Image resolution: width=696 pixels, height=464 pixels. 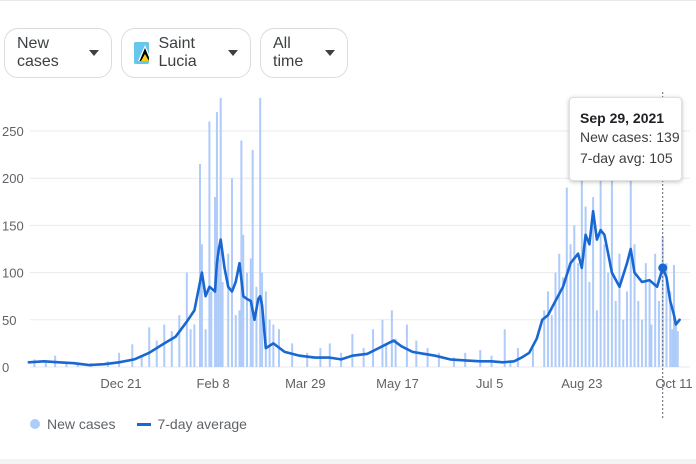 What do you see at coordinates (626, 158) in the screenshot?
I see `tooltip-7day-avg: 7-day avg: 105` at bounding box center [626, 158].